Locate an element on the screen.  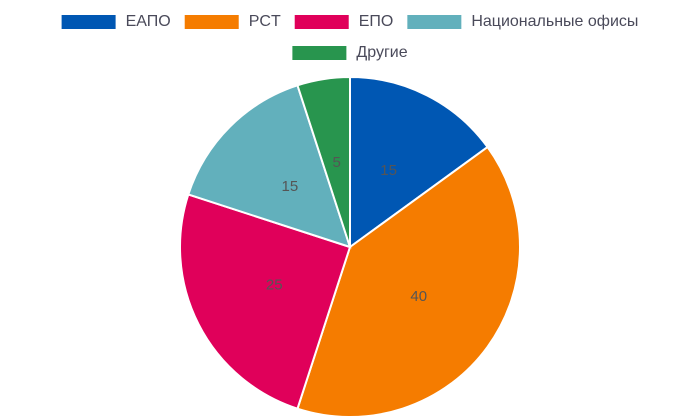
slice-label: 40 is located at coordinates (418, 296).